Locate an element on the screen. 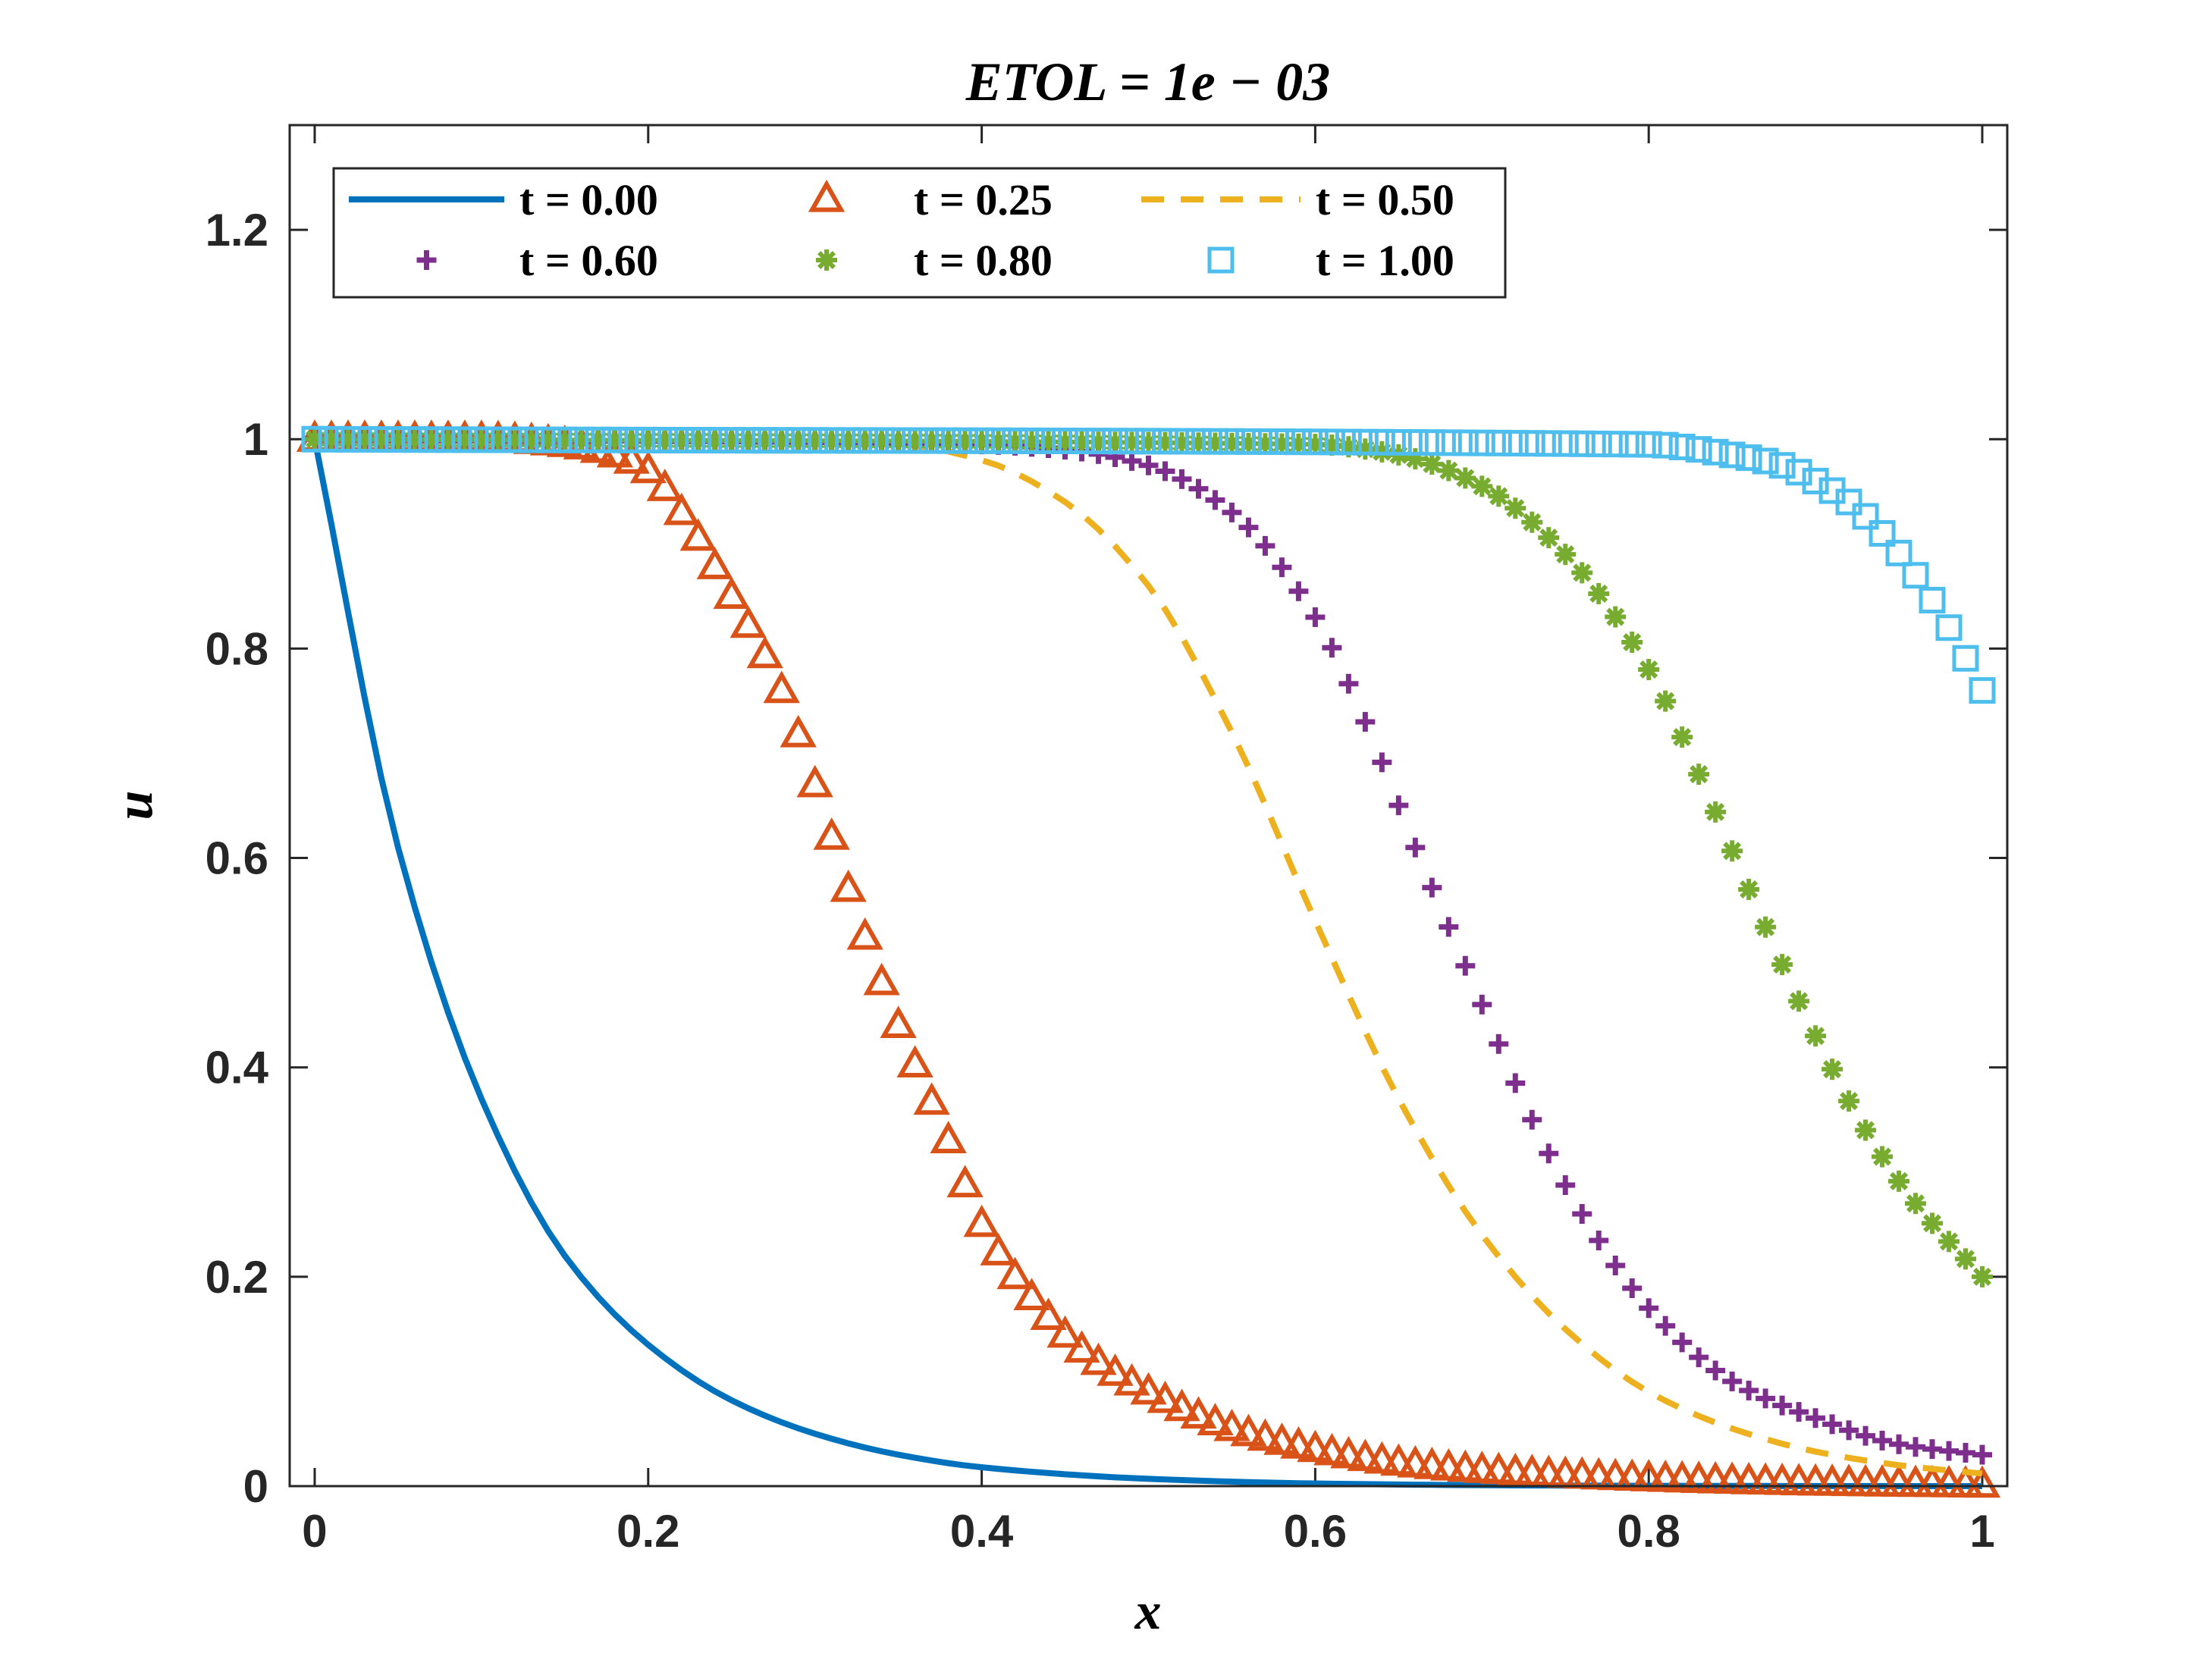 This screenshot has width=2212, height=1659. legend-box is located at coordinates (920, 233).